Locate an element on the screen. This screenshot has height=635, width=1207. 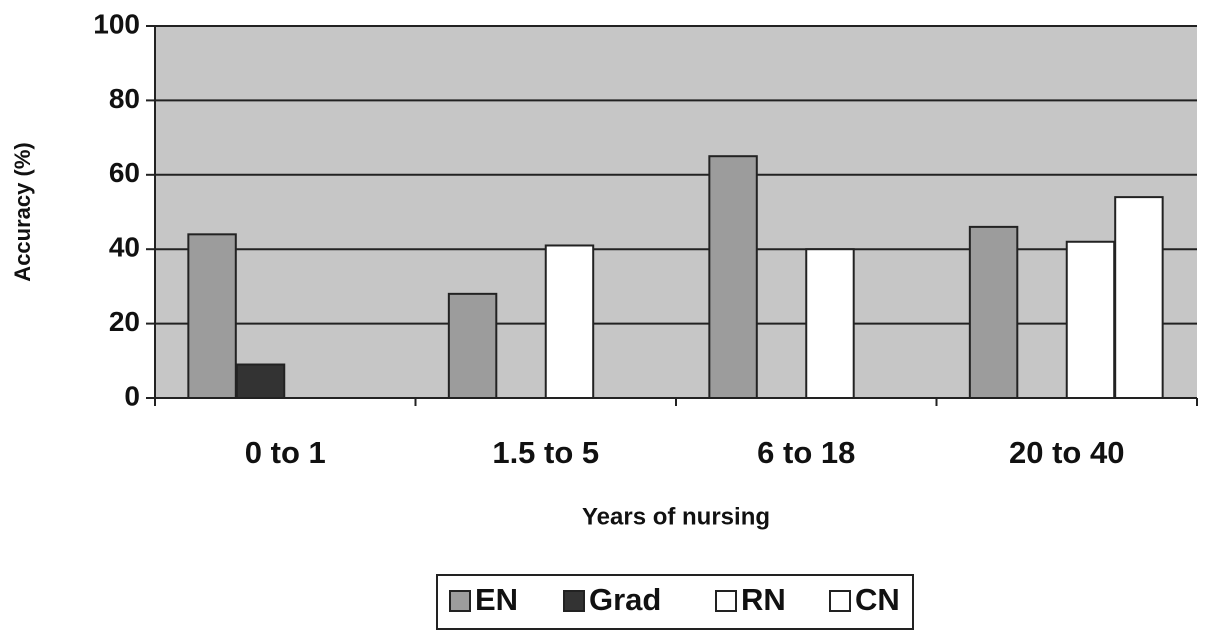
y-tick-label: 0 is located at coordinates (132, 395).